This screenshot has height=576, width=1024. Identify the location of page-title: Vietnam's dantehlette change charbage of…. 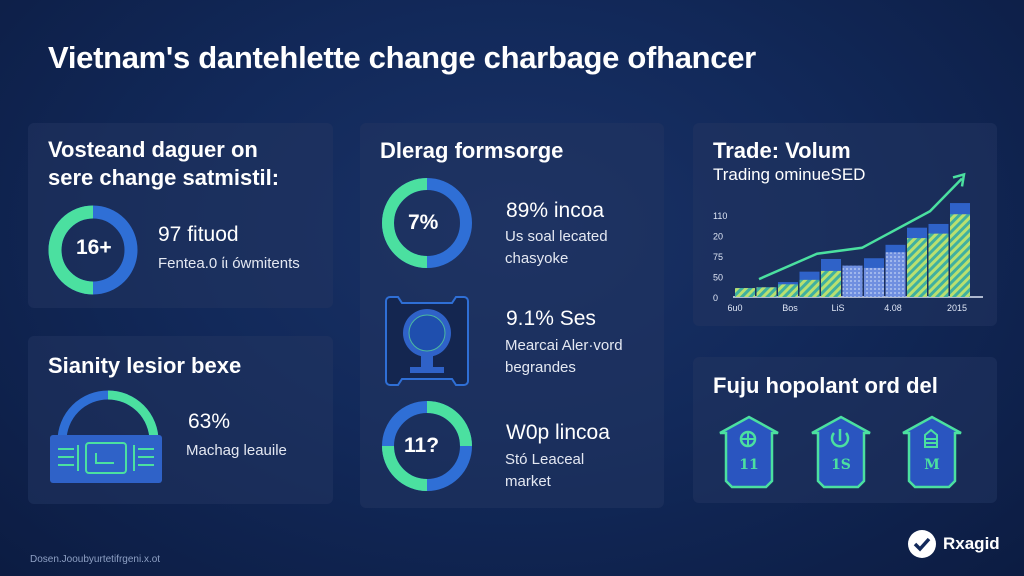
(402, 57).